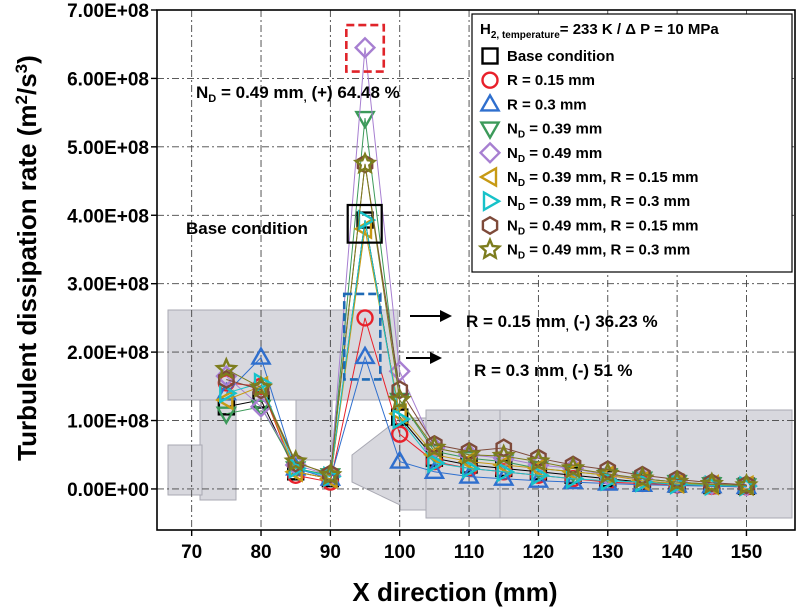 The image size is (800, 609). I want to click on legend-title-sub: 2, temperature, so click(525, 35).